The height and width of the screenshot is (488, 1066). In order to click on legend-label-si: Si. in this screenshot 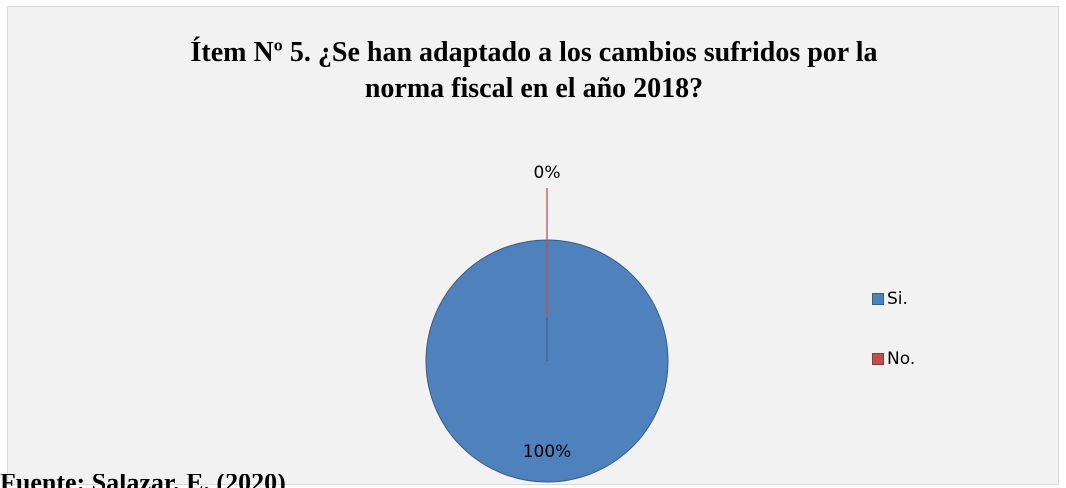, I will do `click(897, 299)`.